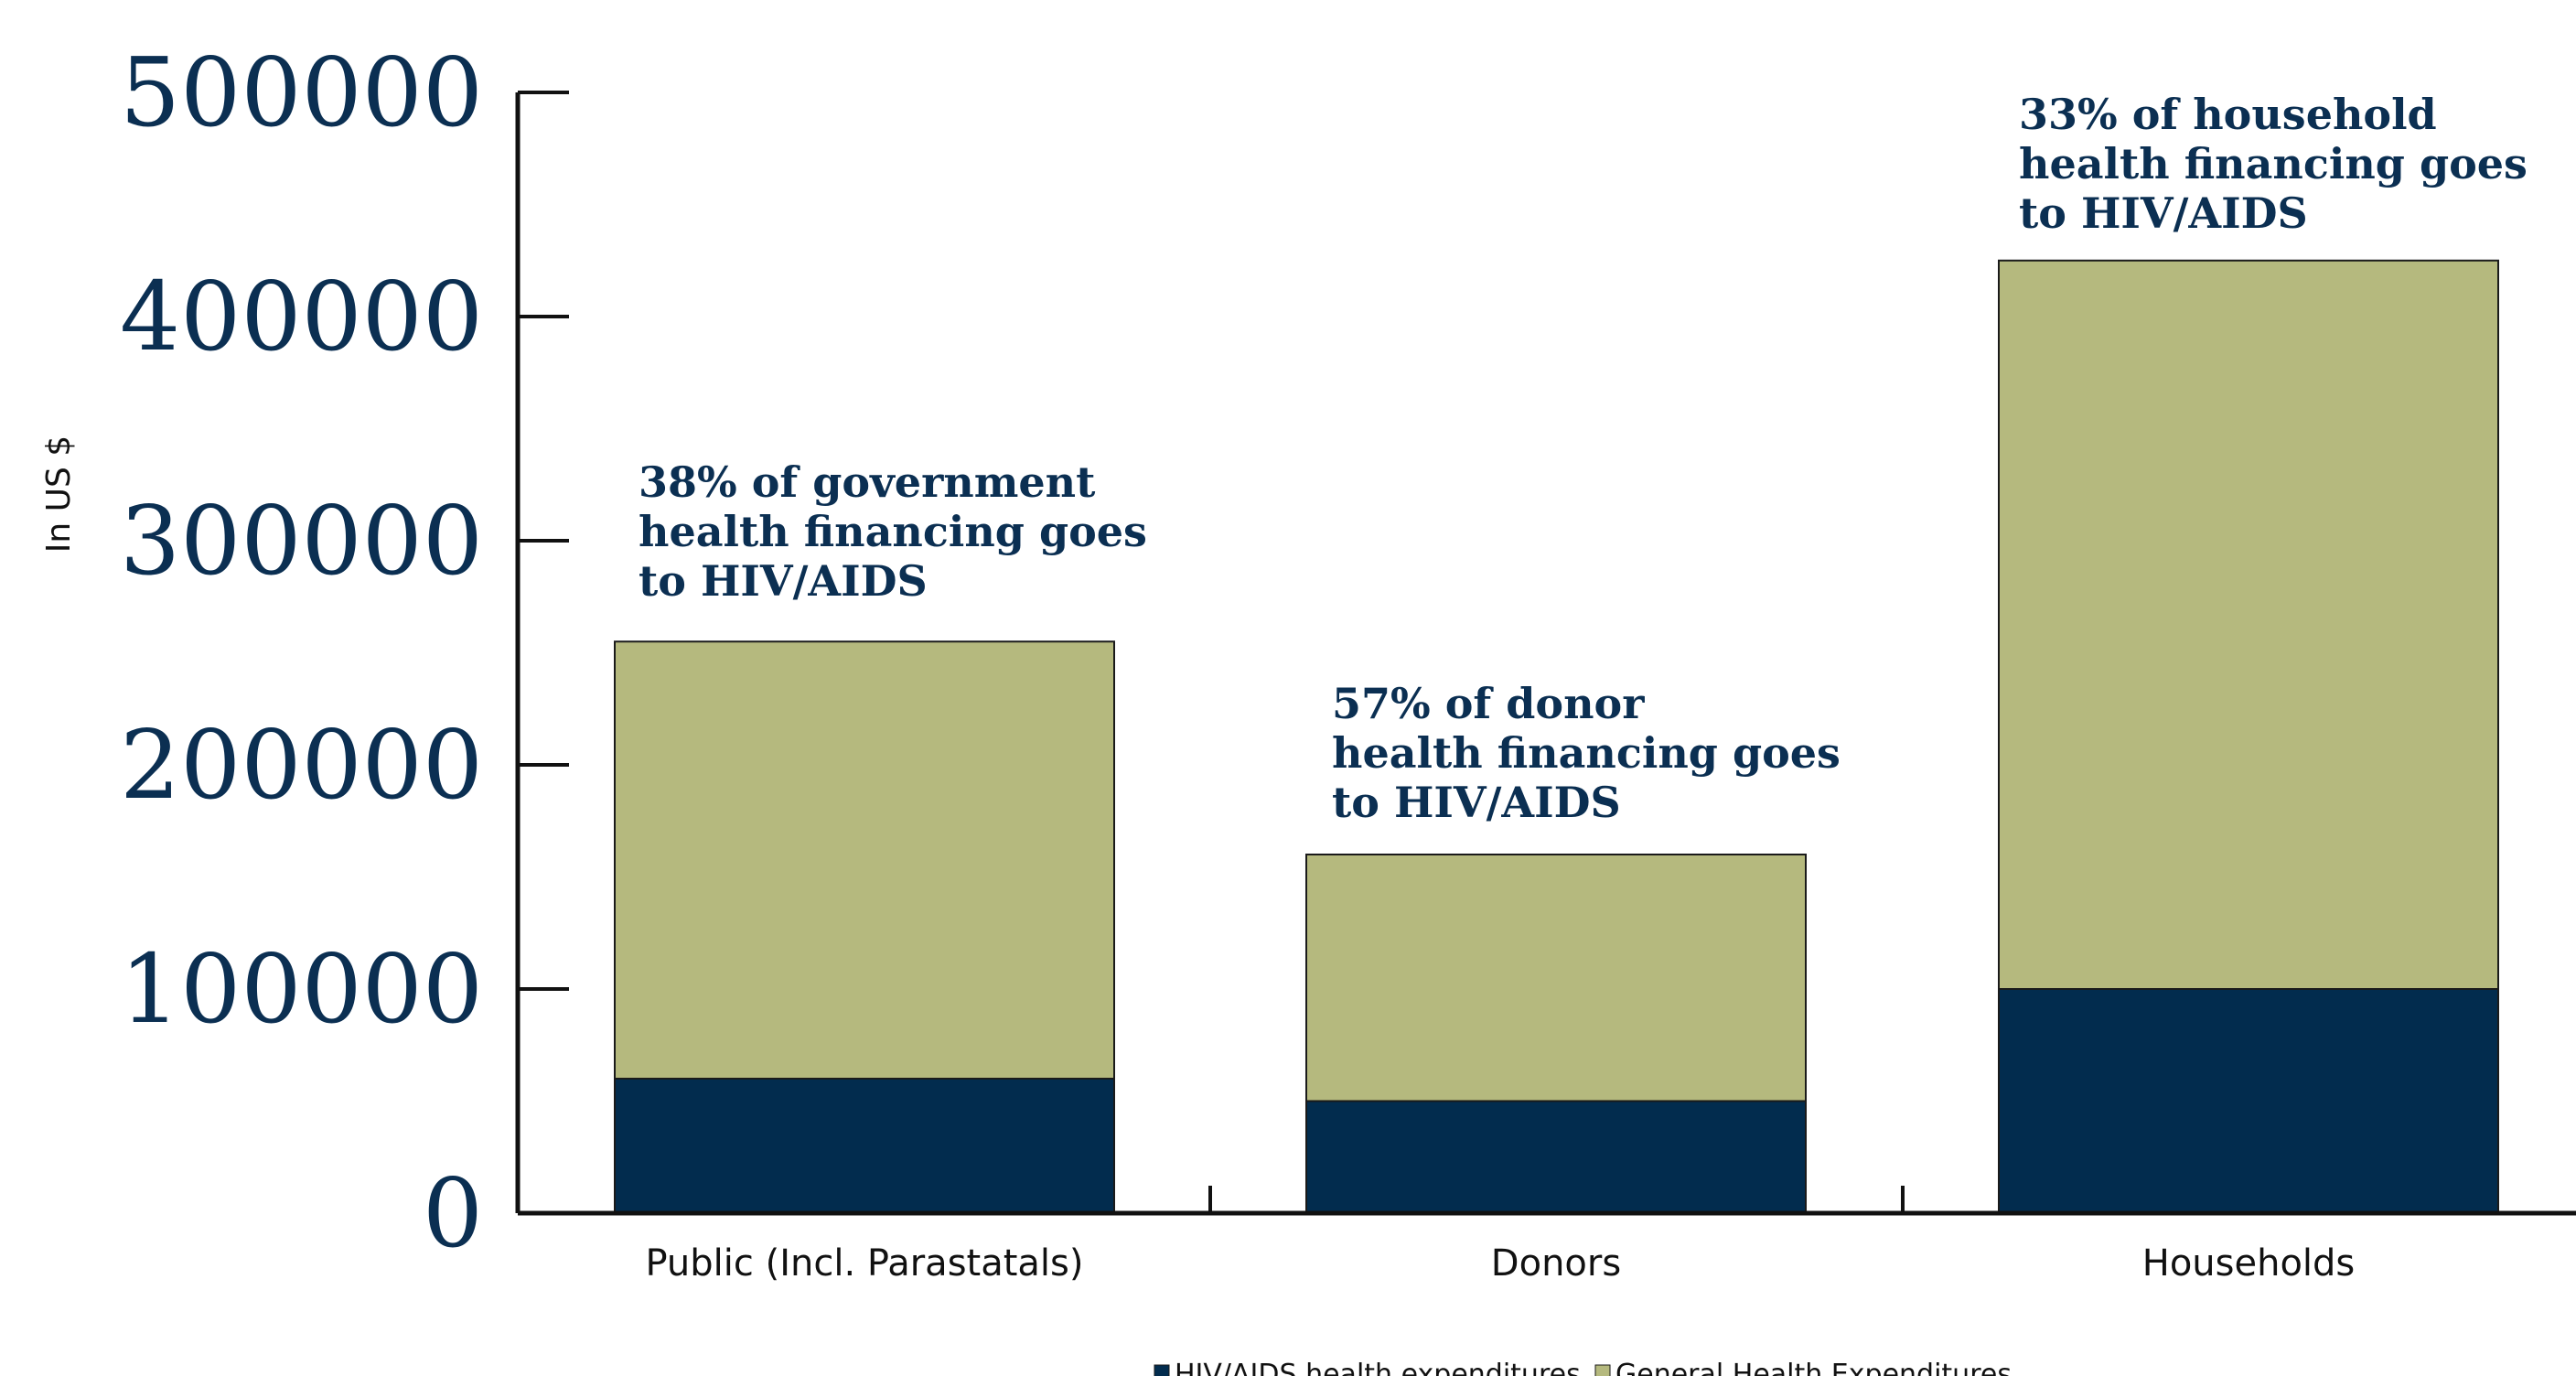 The height and width of the screenshot is (1376, 2576). I want to click on annotation-line: 33% of household, so click(2228, 114).